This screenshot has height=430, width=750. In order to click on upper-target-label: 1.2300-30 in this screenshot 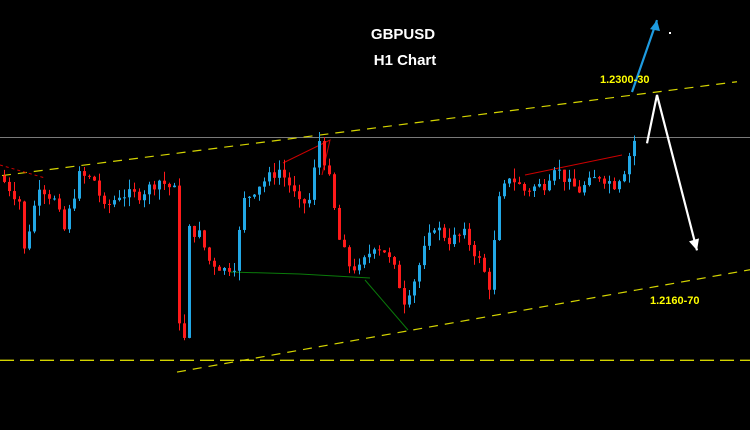, I will do `click(625, 80)`.